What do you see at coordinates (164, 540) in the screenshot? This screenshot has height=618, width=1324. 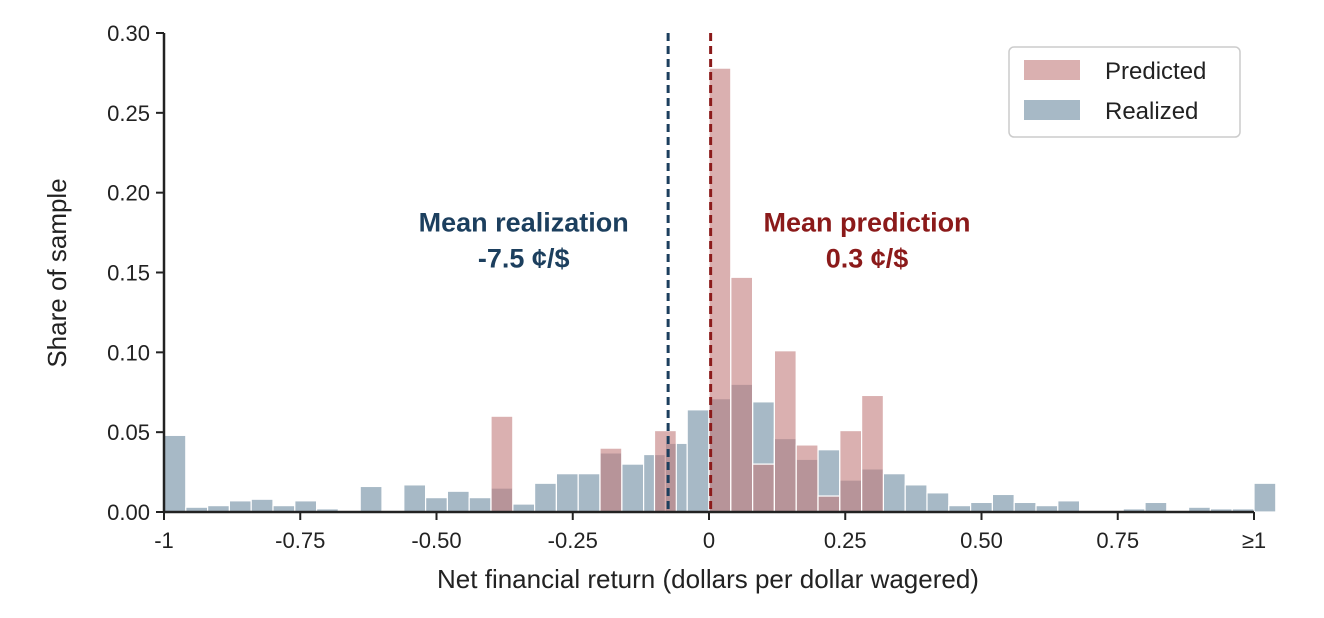 I see `x-tick-label: -1` at bounding box center [164, 540].